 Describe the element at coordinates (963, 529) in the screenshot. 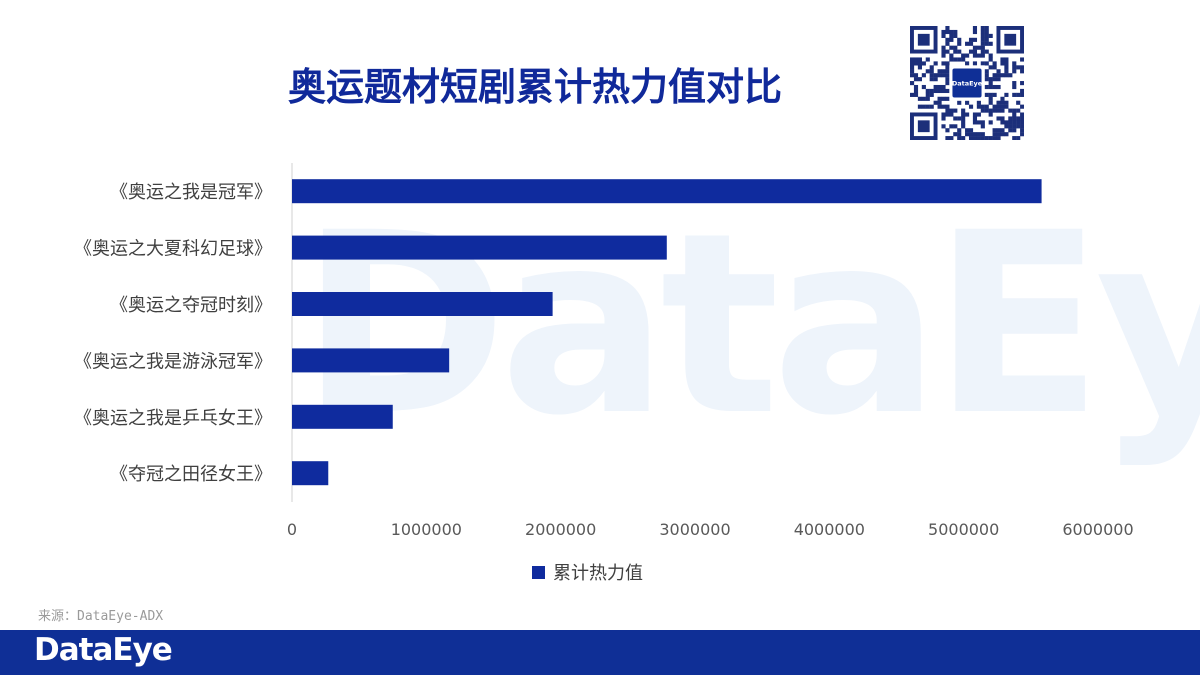

I see `x-tick-label: 5000000` at that location.